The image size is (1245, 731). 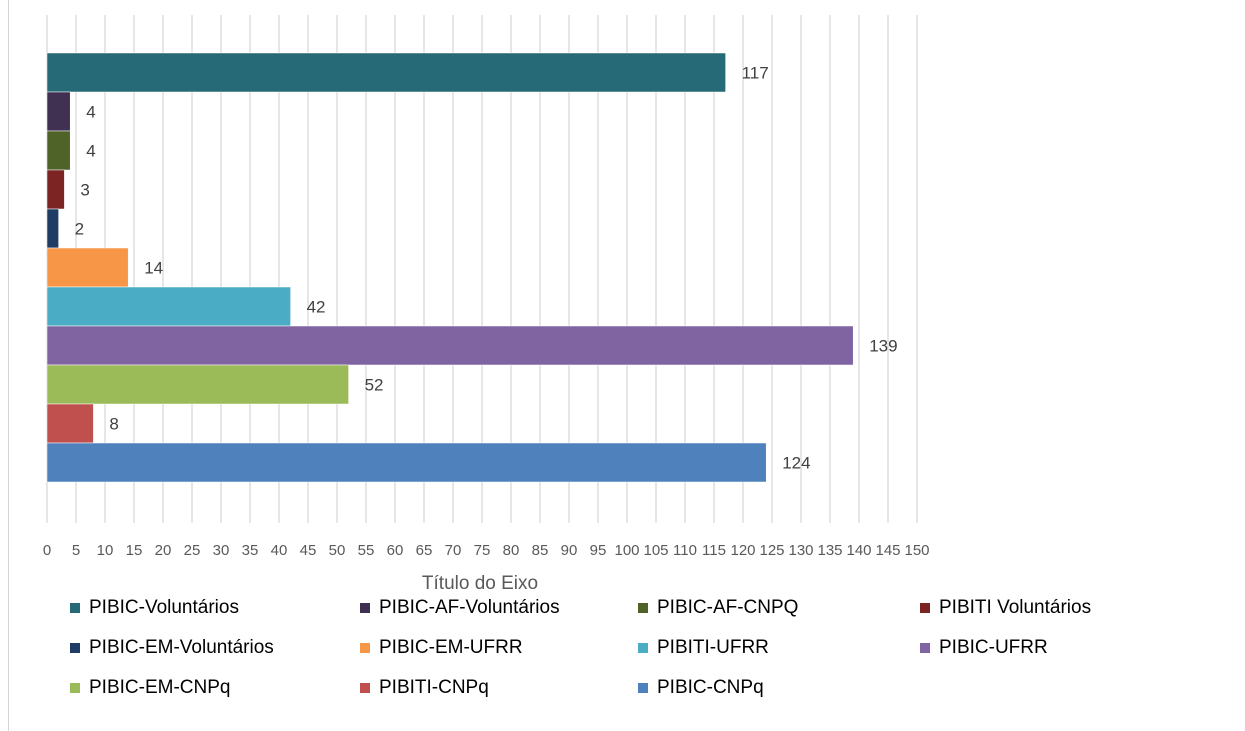 I want to click on x-tick-label: 75, so click(x=482, y=550).